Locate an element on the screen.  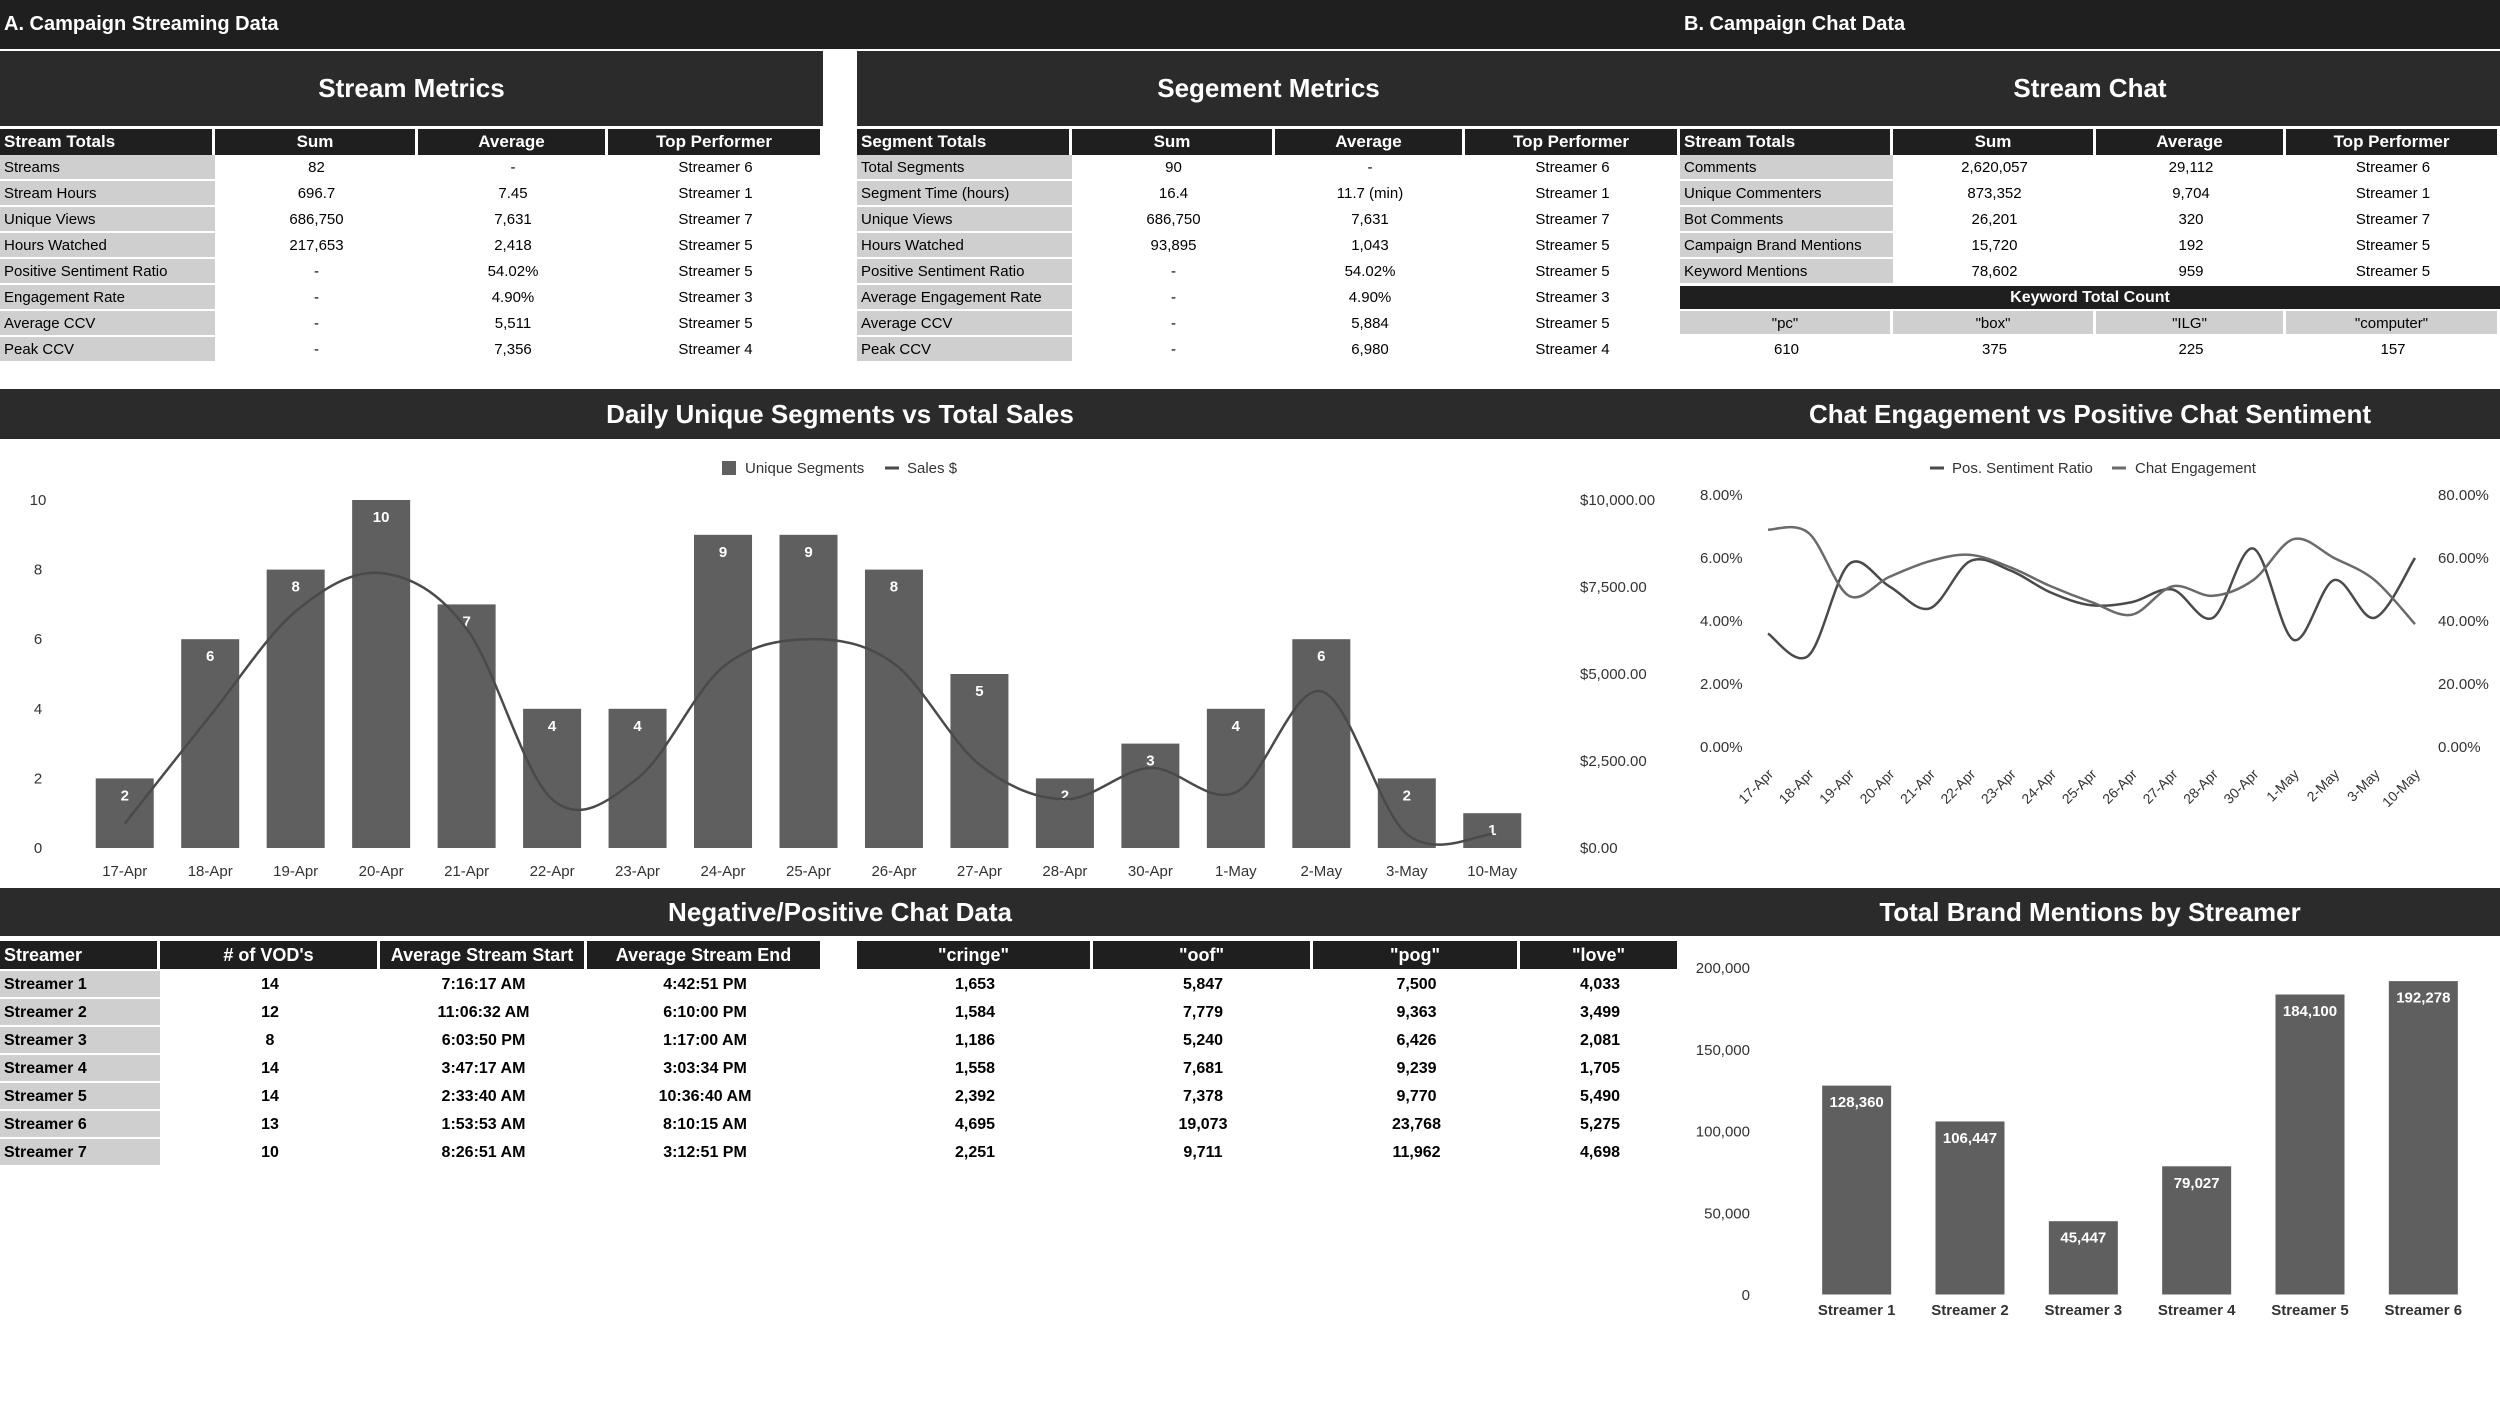
stream-metrics-cell: Streamer 5 is located at coordinates (715, 323).